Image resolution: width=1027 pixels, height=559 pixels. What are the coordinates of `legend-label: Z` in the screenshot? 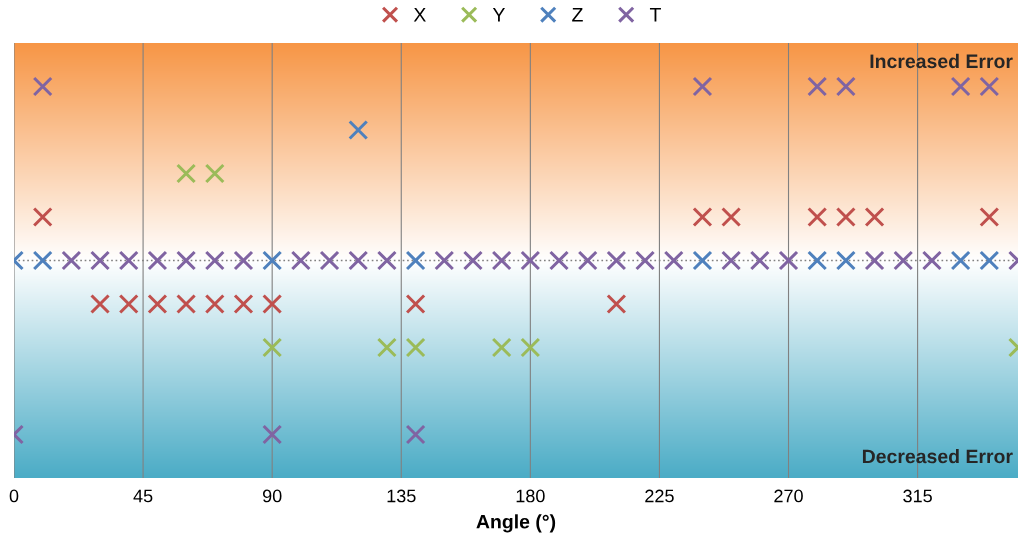 It's located at (577, 15).